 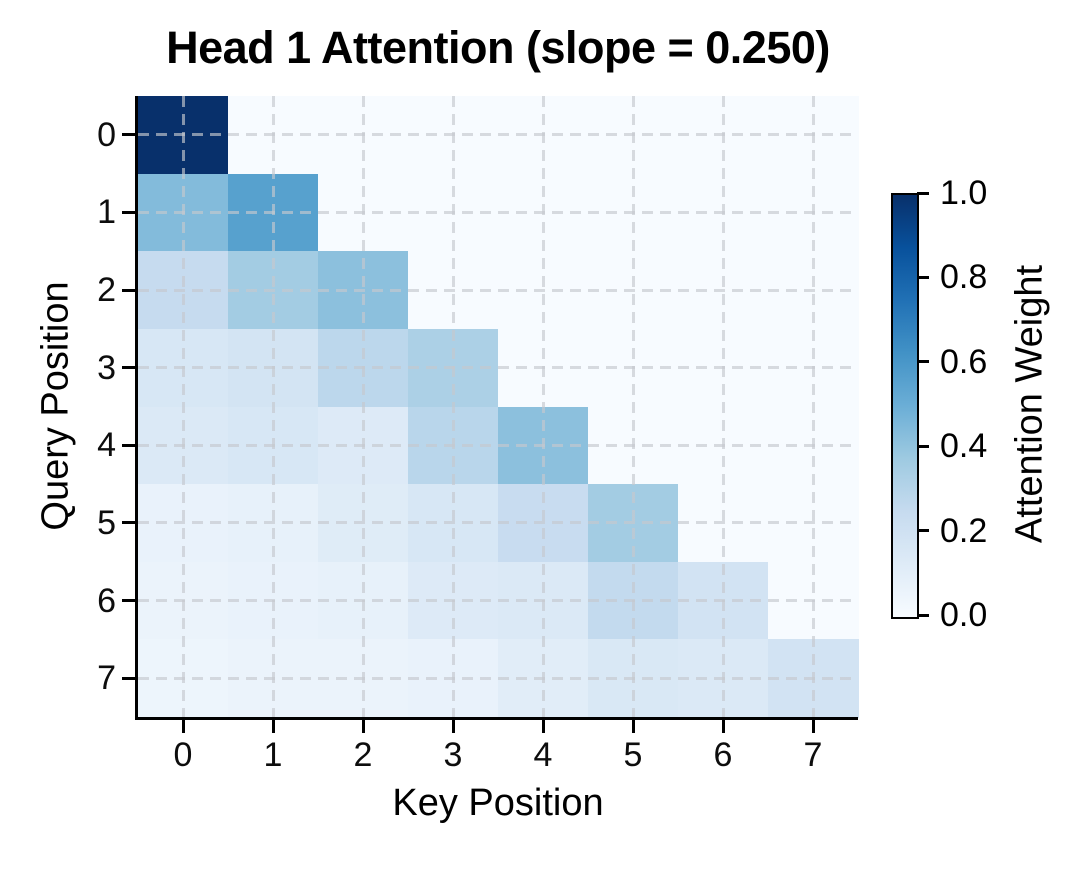 What do you see at coordinates (633, 755) in the screenshot?
I see `x-tick-label: 5` at bounding box center [633, 755].